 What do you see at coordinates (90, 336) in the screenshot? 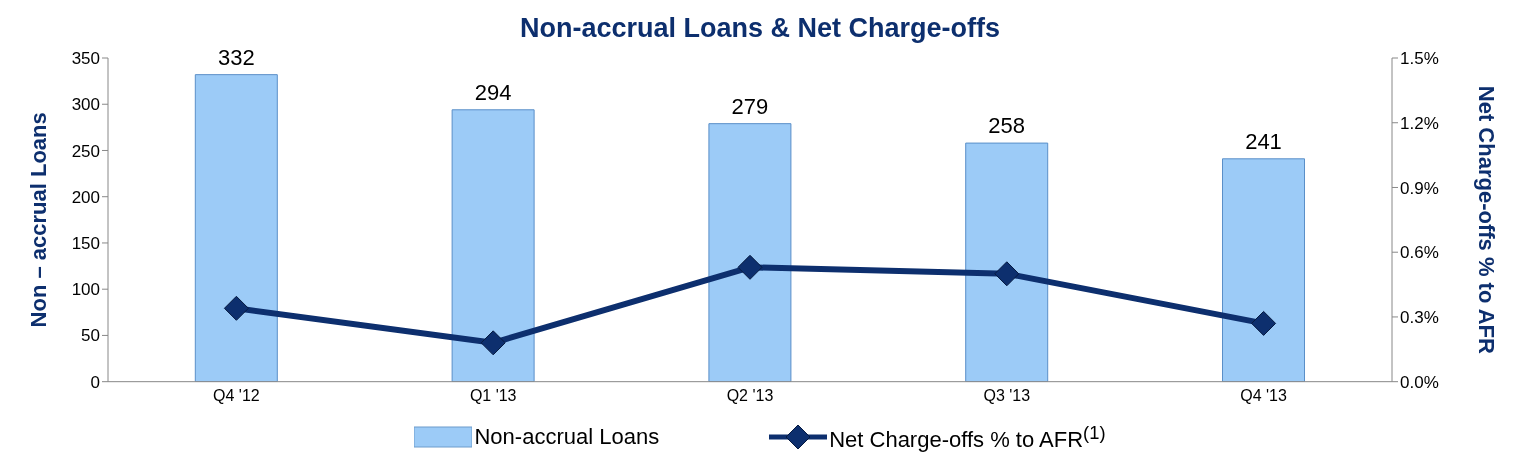
I see `y-tick-label: 50` at bounding box center [90, 336].